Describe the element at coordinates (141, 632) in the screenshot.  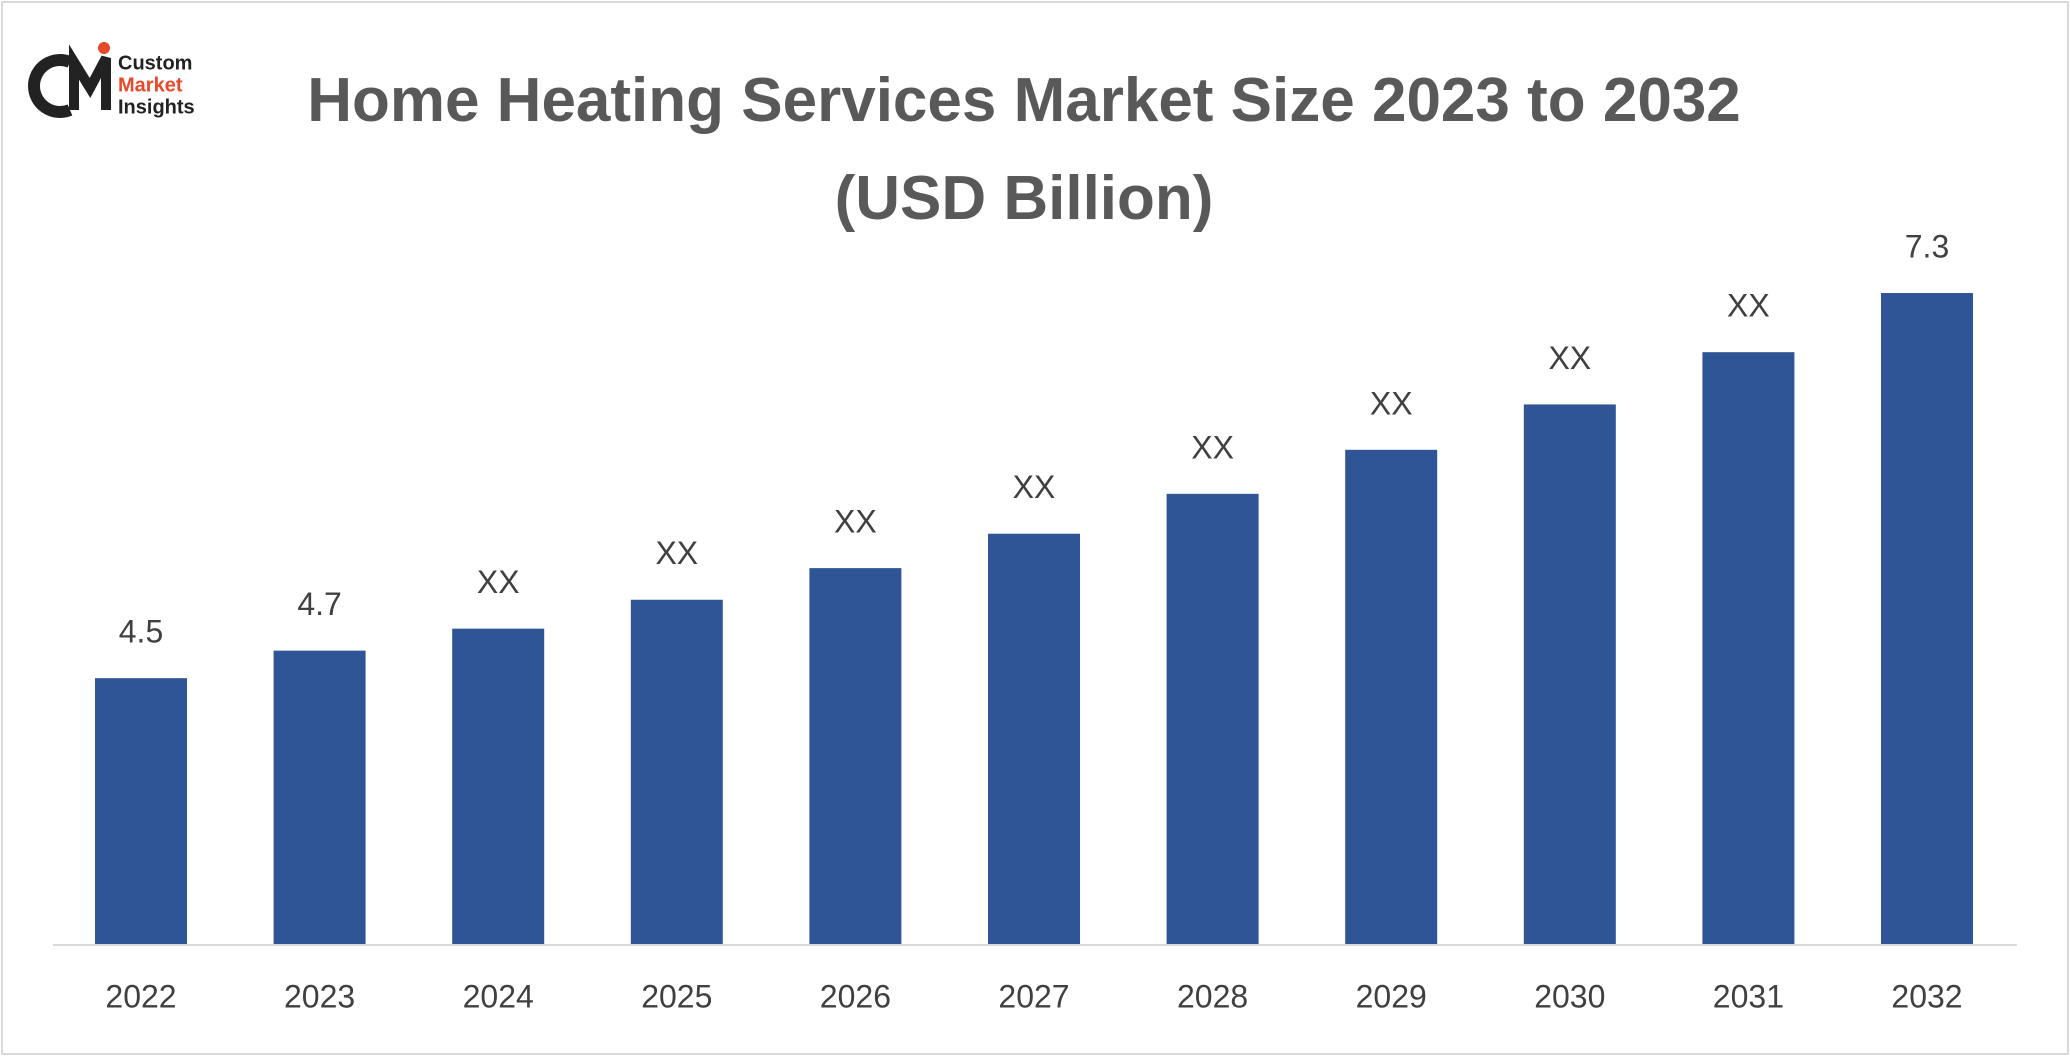
I see `data-label: 4.5` at that location.